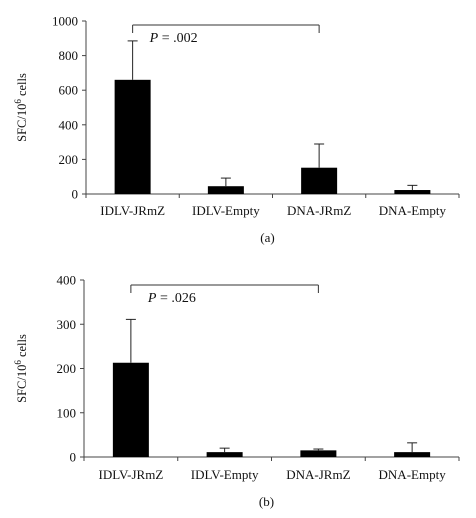 The width and height of the screenshot is (476, 518). What do you see at coordinates (171, 298) in the screenshot?
I see `p-value-annotation: P = .026` at bounding box center [171, 298].